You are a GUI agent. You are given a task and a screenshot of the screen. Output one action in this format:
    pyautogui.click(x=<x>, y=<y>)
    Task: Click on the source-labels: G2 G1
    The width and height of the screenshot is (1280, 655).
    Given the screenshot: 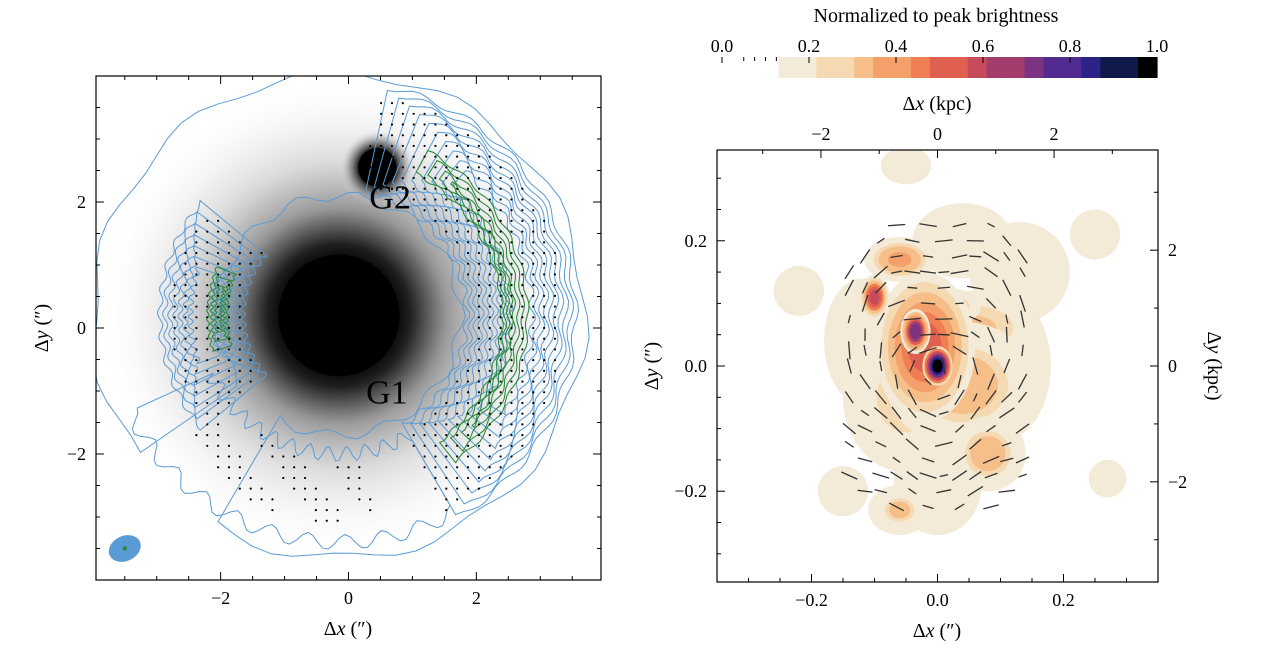 What is the action you would take?
    pyautogui.click(x=388, y=295)
    